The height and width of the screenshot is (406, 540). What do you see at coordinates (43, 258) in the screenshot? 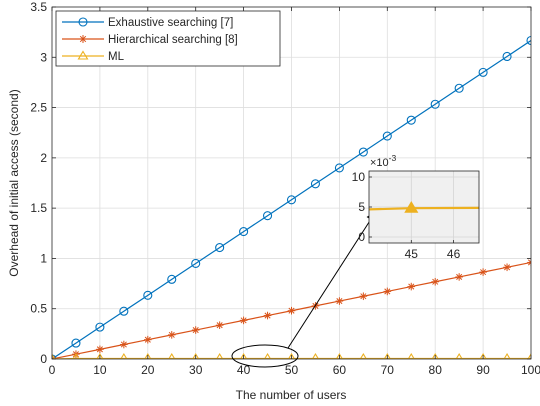
I see `y-tick-label: 1` at bounding box center [43, 258].